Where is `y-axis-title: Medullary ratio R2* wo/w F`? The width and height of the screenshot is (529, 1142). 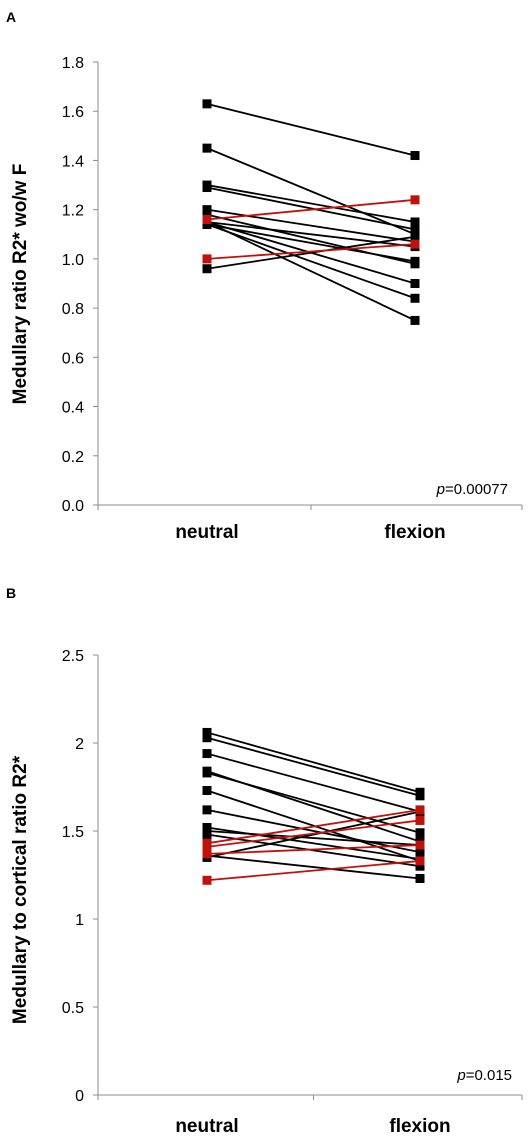 y-axis-title: Medullary ratio R2* wo/w F is located at coordinates (20, 284).